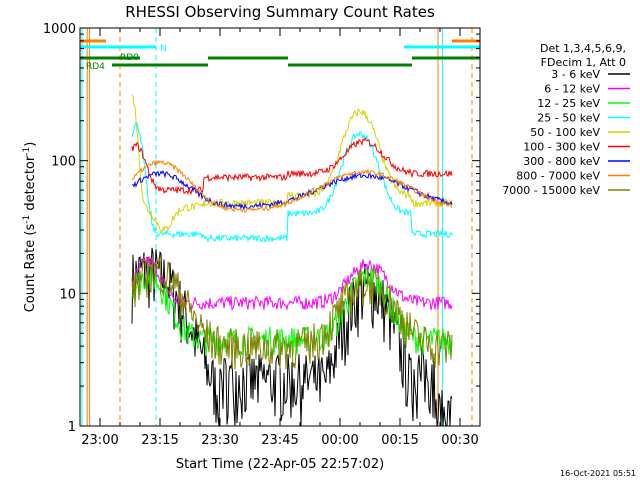 This screenshot has height=480, width=640. Describe the element at coordinates (72, 427) in the screenshot. I see `y-tick-label-0: 1` at that location.